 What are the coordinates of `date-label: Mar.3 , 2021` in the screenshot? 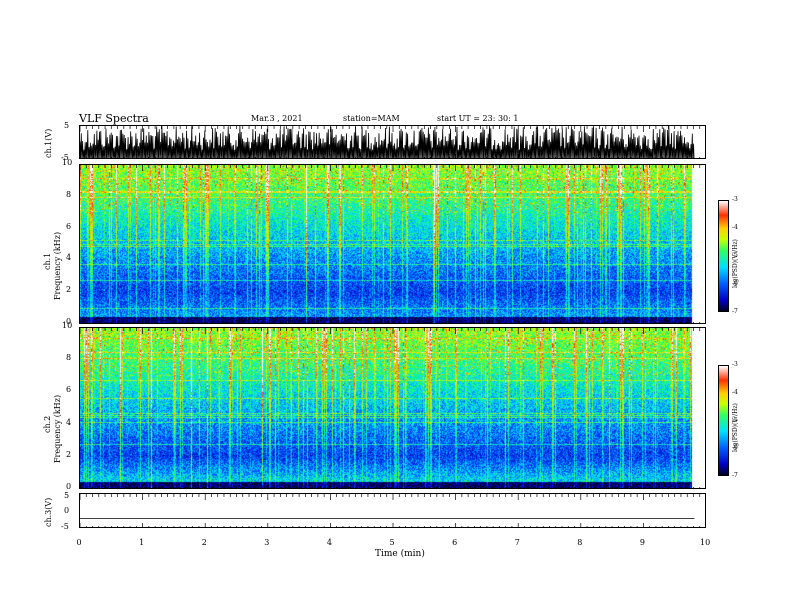 It's located at (277, 118).